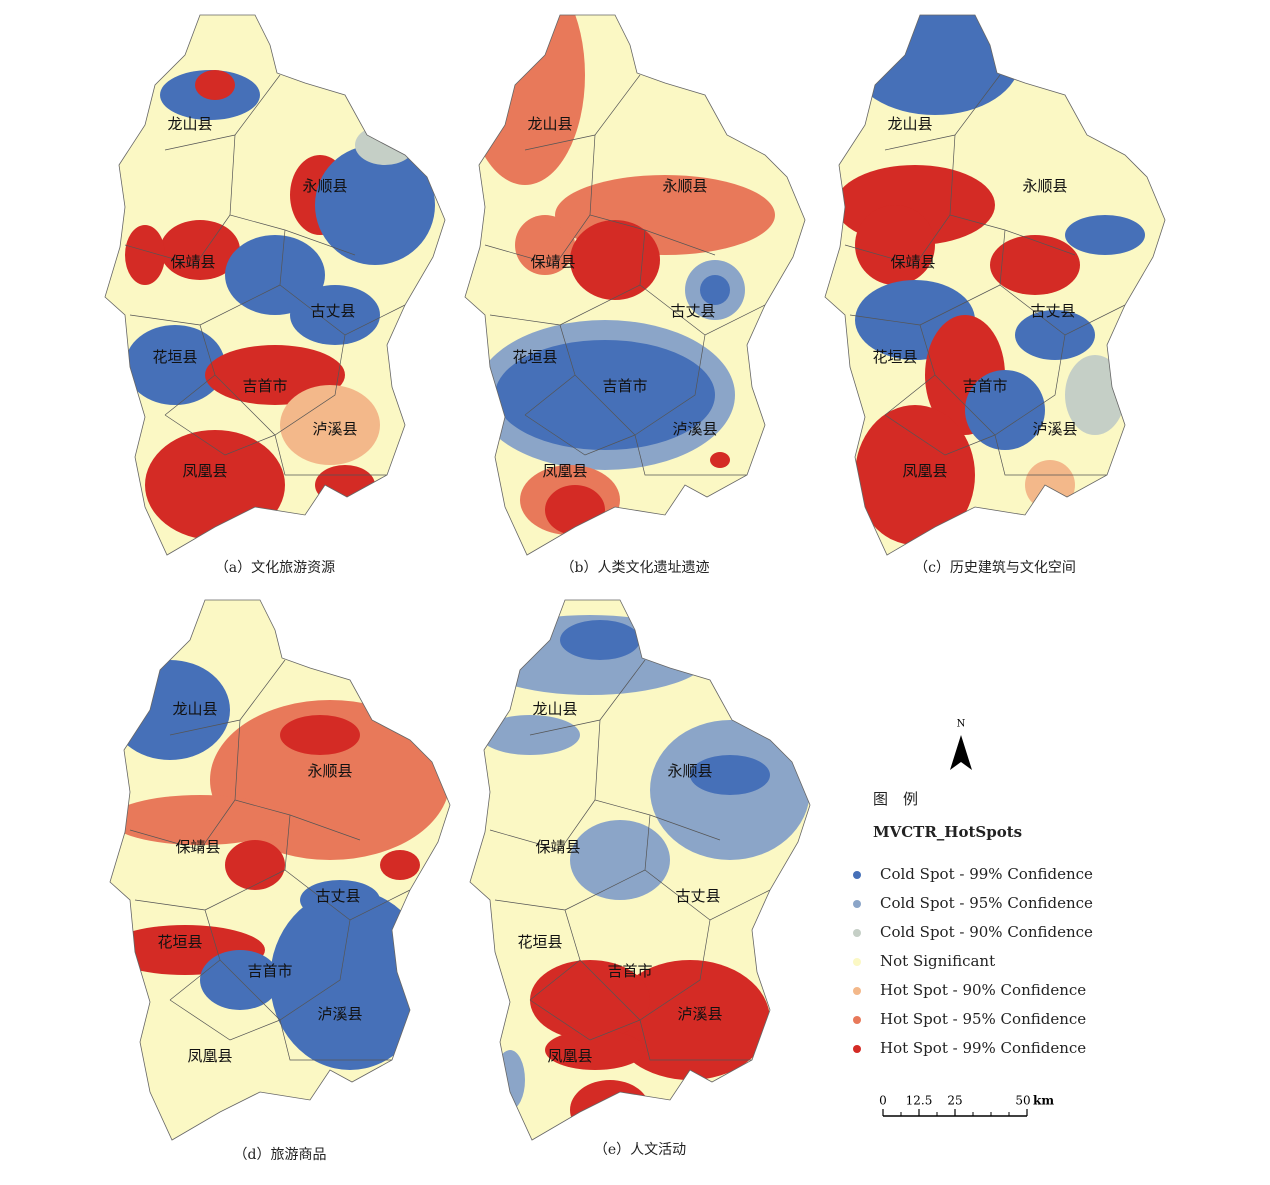 This screenshot has width=1270, height=1185. Describe the element at coordinates (961, 752) in the screenshot. I see `north-arrow` at that location.